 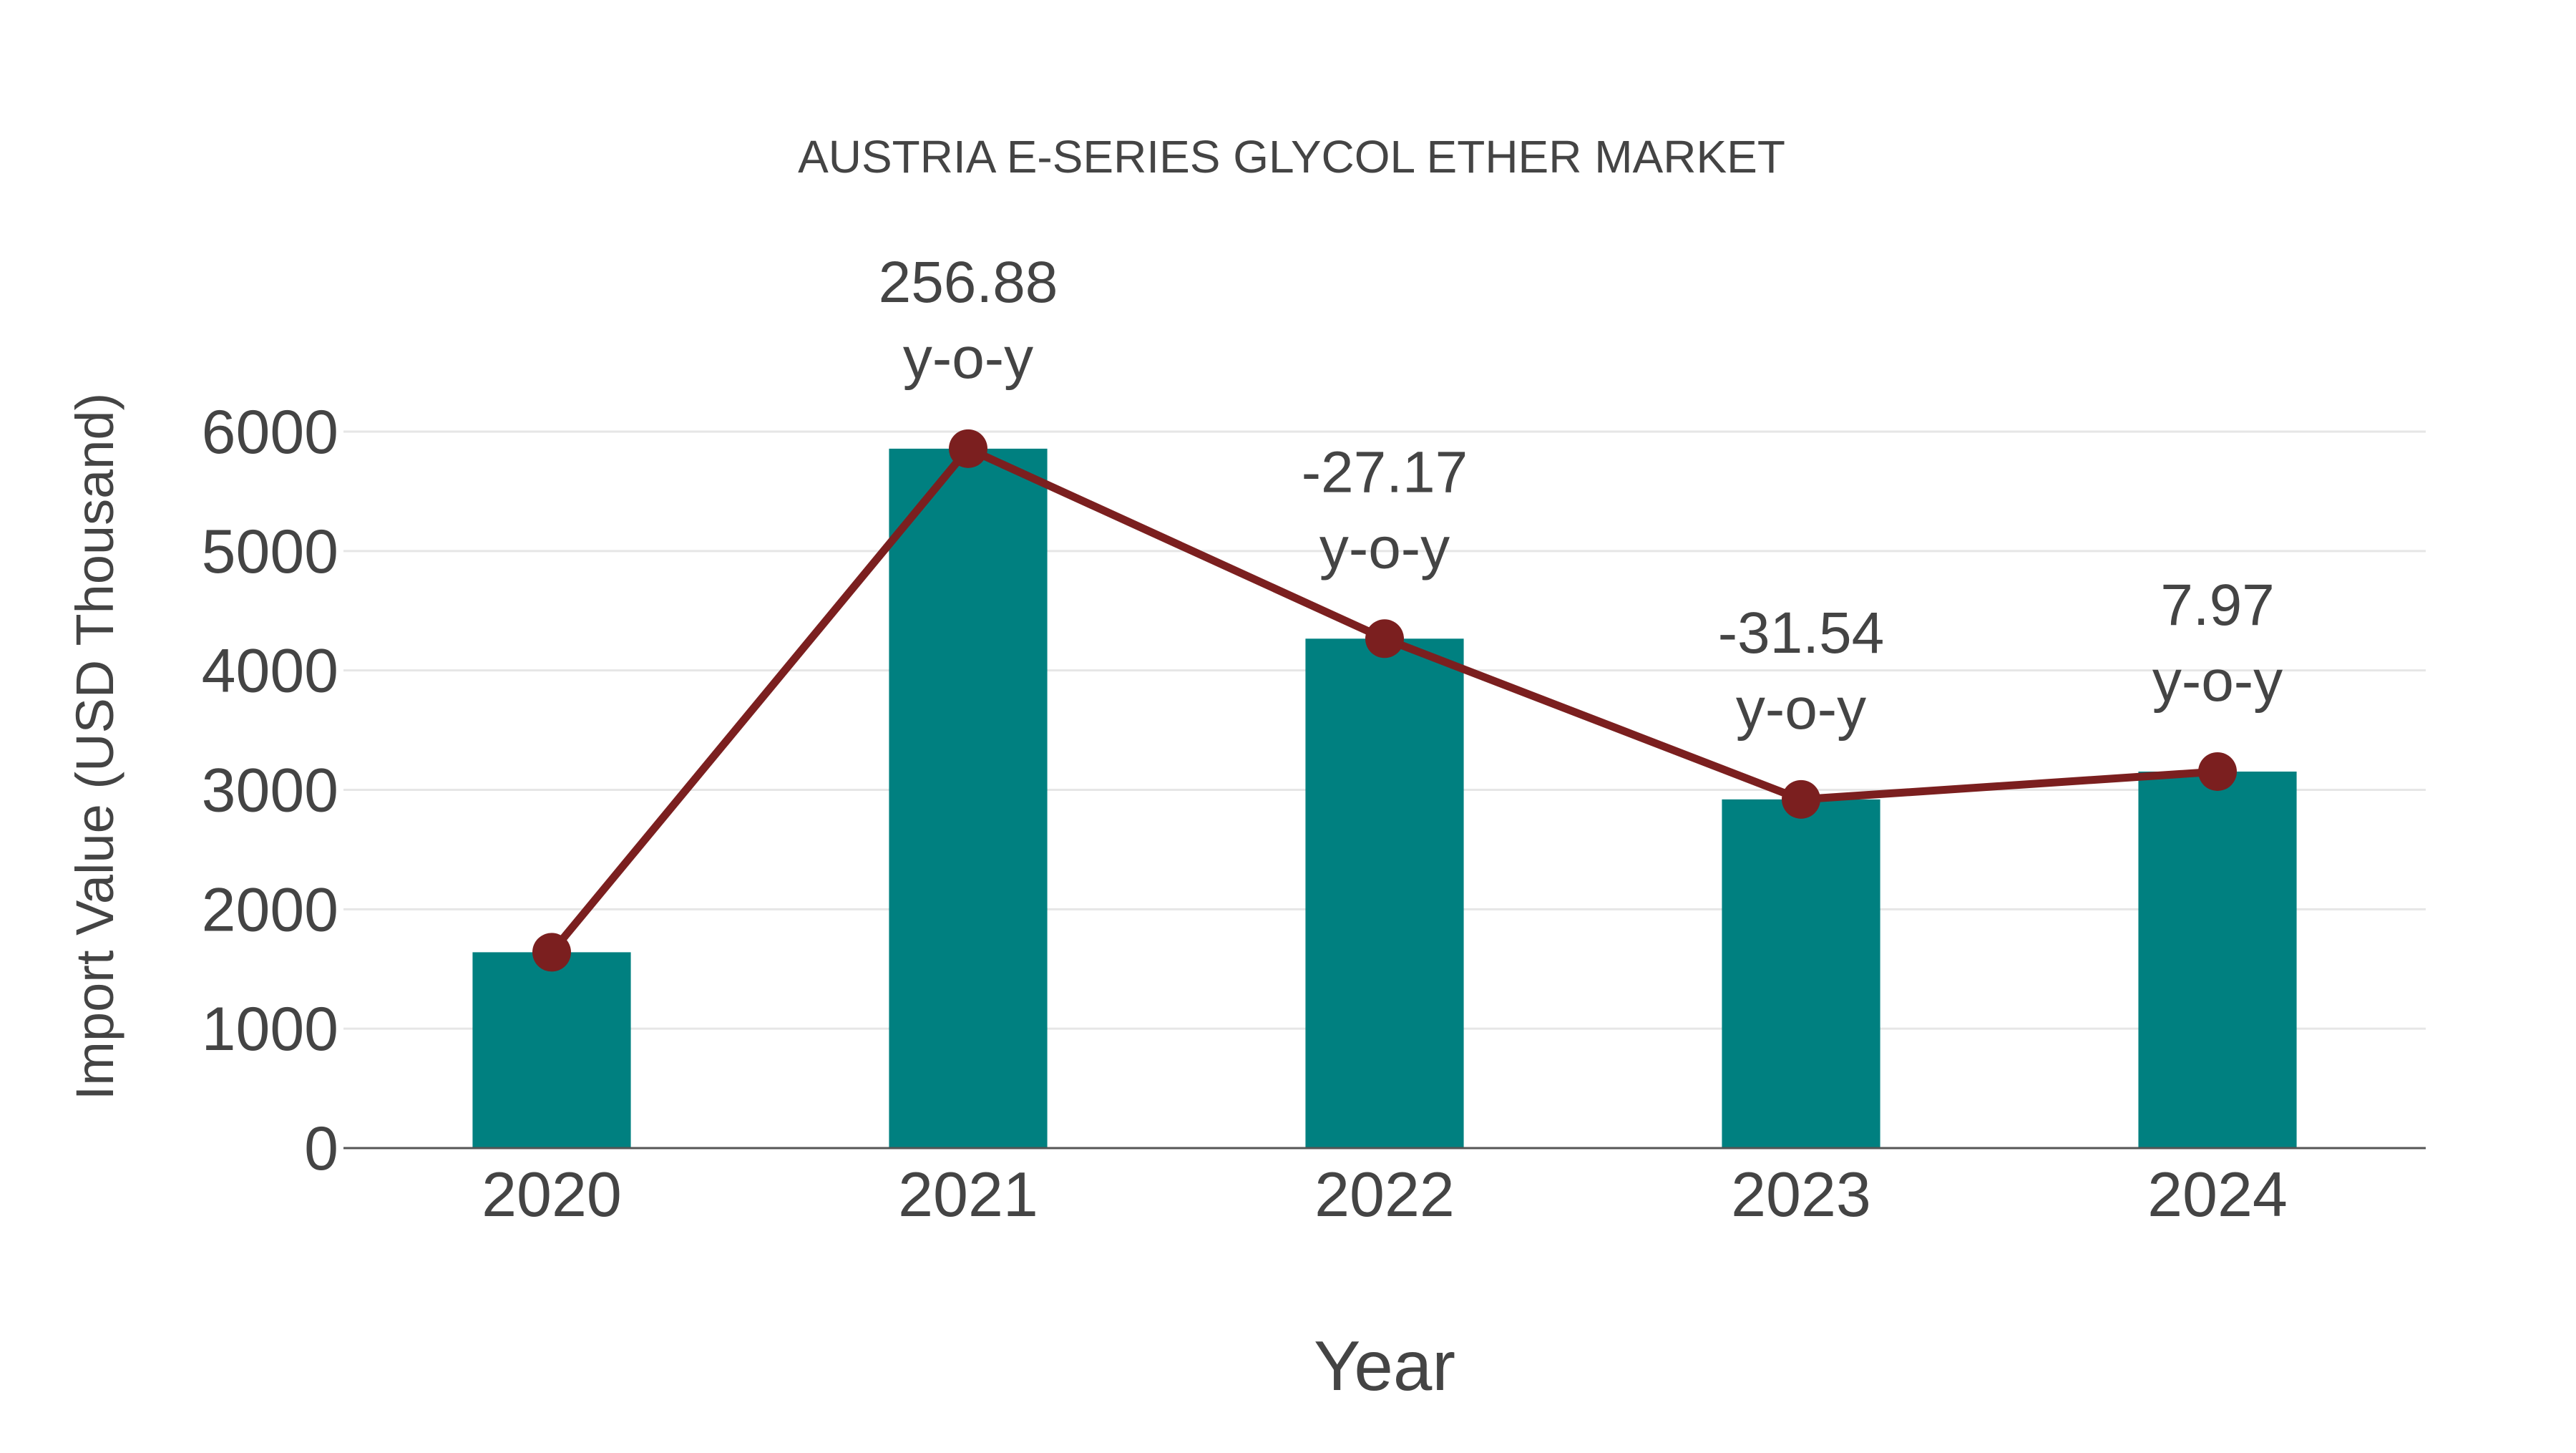 What do you see at coordinates (270, 909) in the screenshot?
I see `y-tick-label: 2000` at bounding box center [270, 909].